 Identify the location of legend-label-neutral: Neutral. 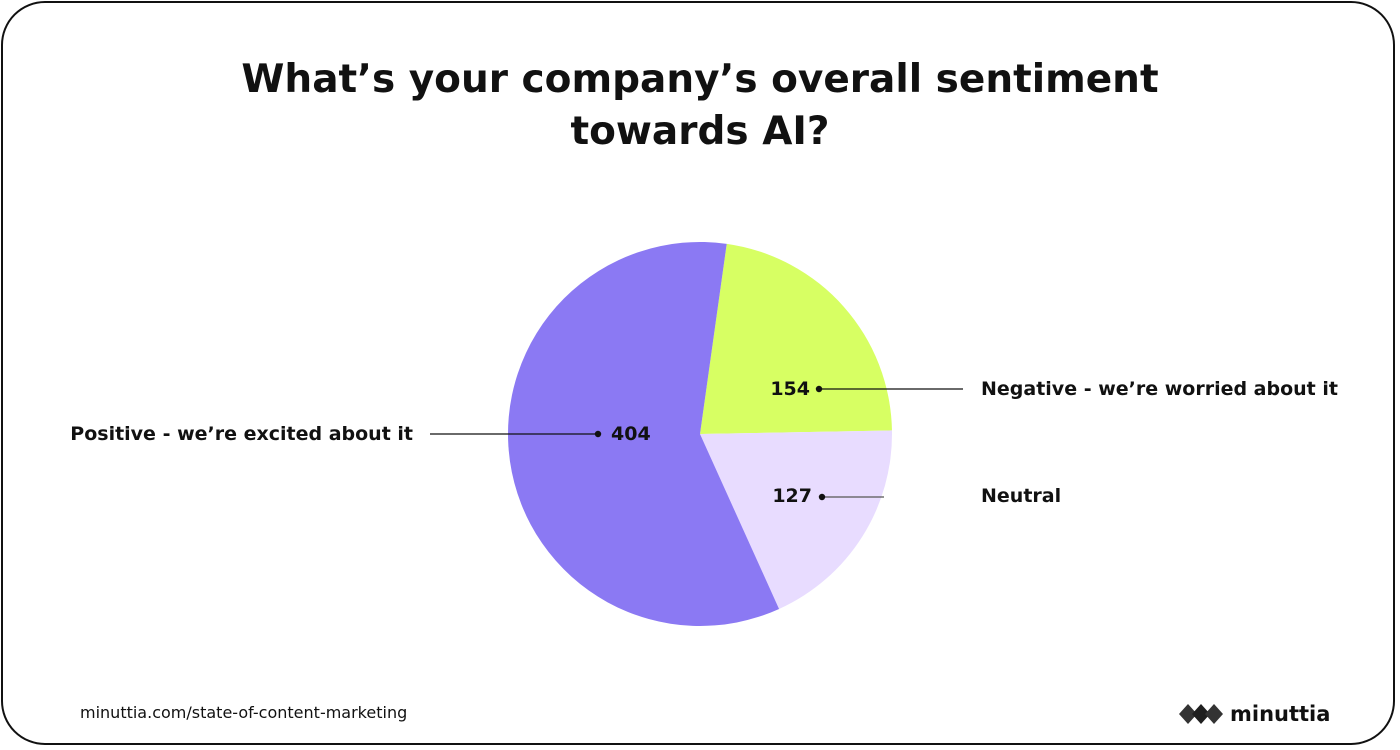
(1021, 496).